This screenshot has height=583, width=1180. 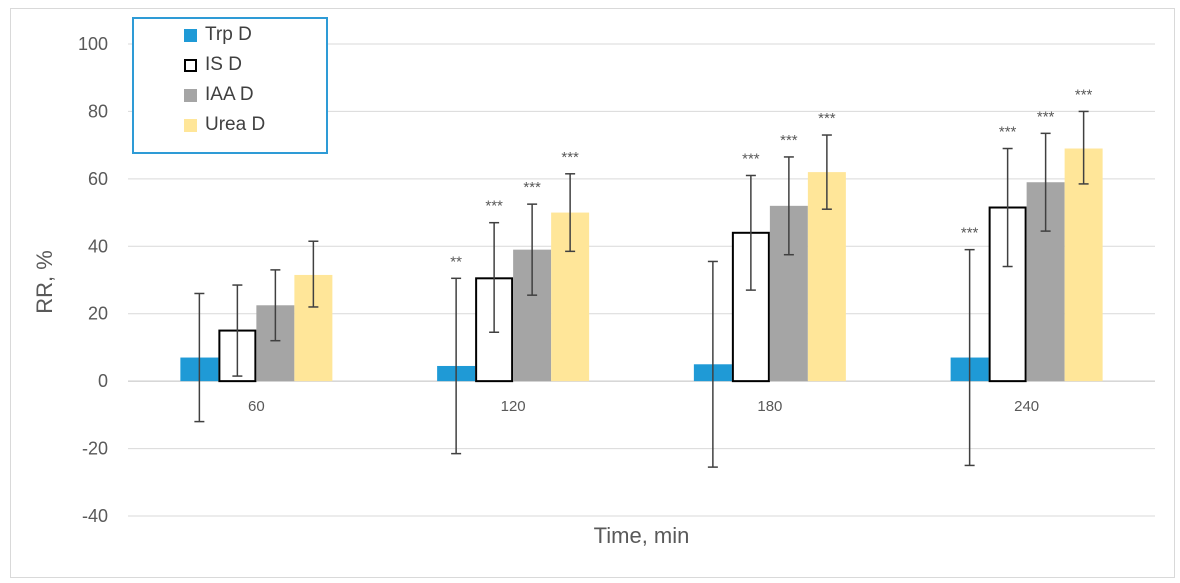 I want to click on legend-item-is: IS D, so click(x=213, y=65).